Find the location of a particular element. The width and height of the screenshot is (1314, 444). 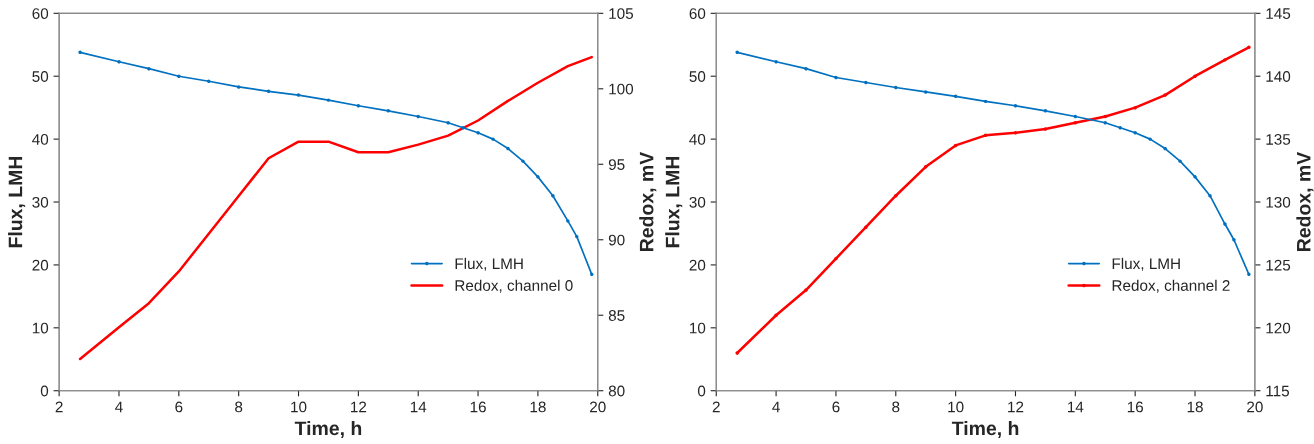

y2-tick-label: 145 is located at coordinates (1278, 14).